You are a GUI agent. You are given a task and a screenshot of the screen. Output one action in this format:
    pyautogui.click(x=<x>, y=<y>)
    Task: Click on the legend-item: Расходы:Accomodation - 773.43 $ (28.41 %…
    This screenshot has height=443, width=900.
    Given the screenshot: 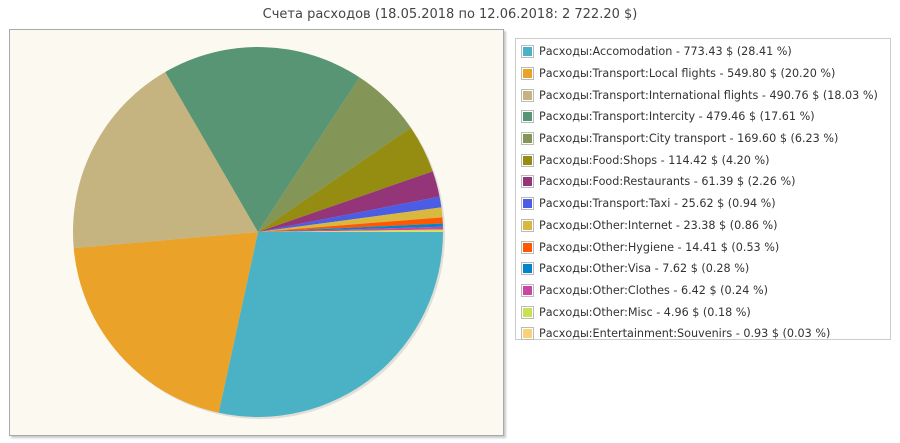 What is the action you would take?
    pyautogui.click(x=703, y=52)
    